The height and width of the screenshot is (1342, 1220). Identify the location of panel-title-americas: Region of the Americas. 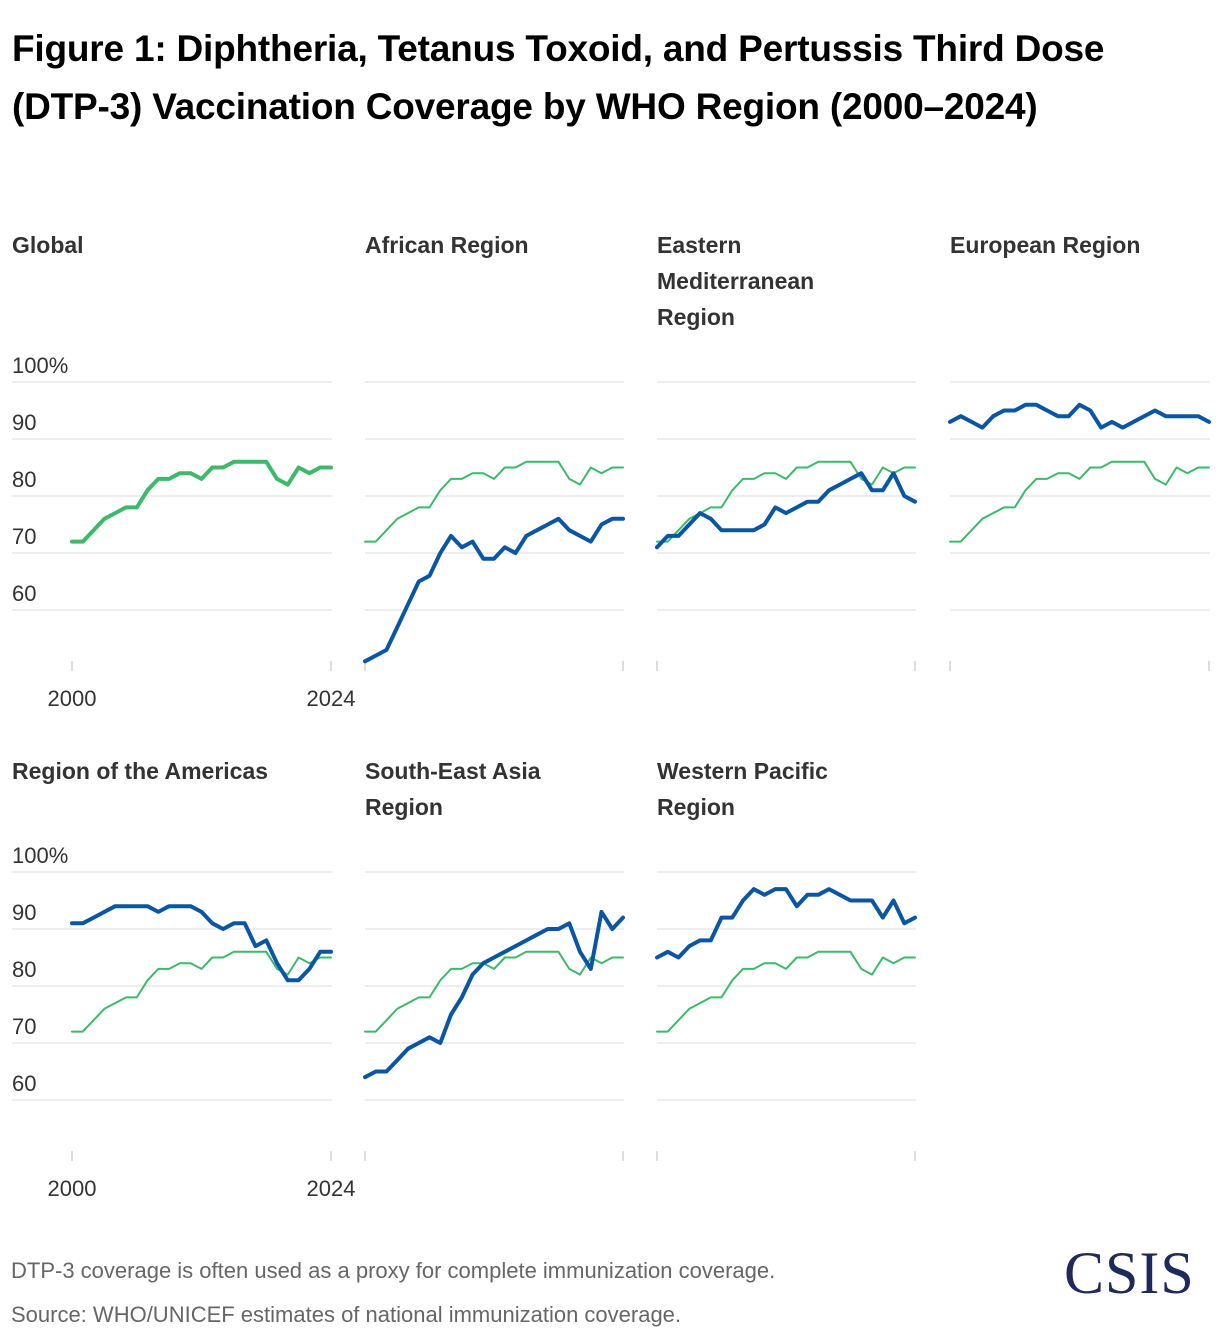
(140, 771).